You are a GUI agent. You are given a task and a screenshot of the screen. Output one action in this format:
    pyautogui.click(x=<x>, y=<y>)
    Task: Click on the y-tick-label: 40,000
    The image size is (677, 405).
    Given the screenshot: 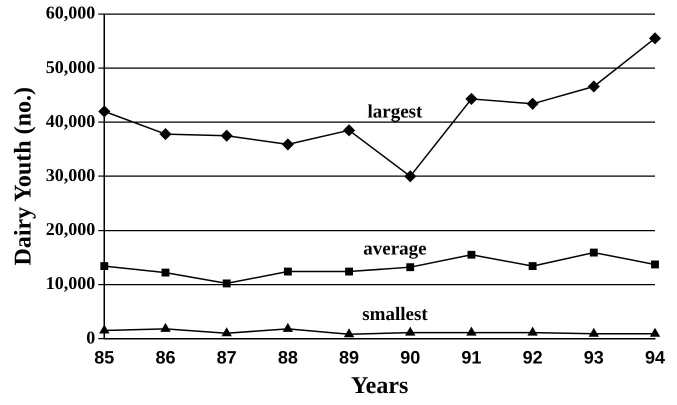 What is the action you would take?
    pyautogui.click(x=71, y=120)
    